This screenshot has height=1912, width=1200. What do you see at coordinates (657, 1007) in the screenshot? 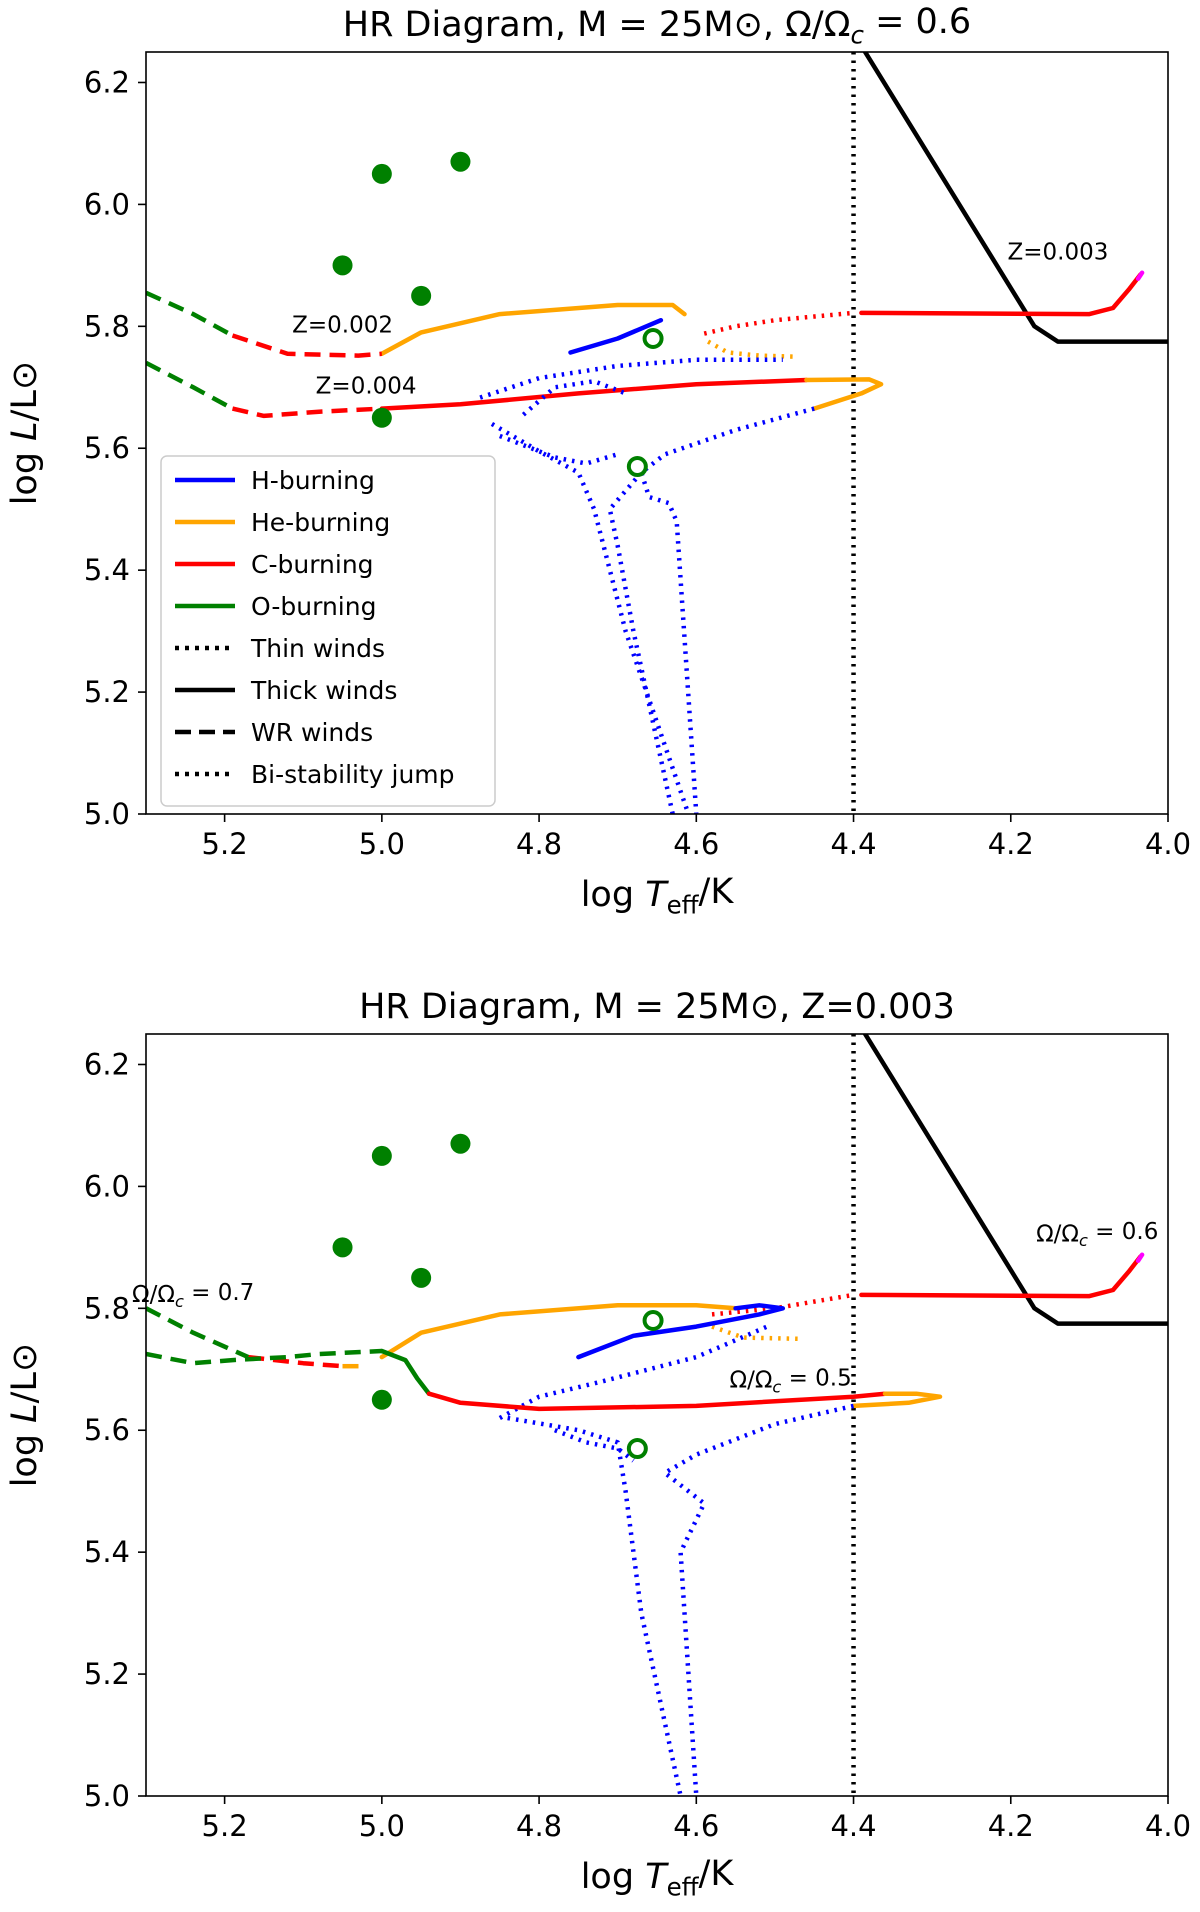
I see `chart-title: HR Diagram, M = 25M⊙, Z=0.003` at bounding box center [657, 1007].